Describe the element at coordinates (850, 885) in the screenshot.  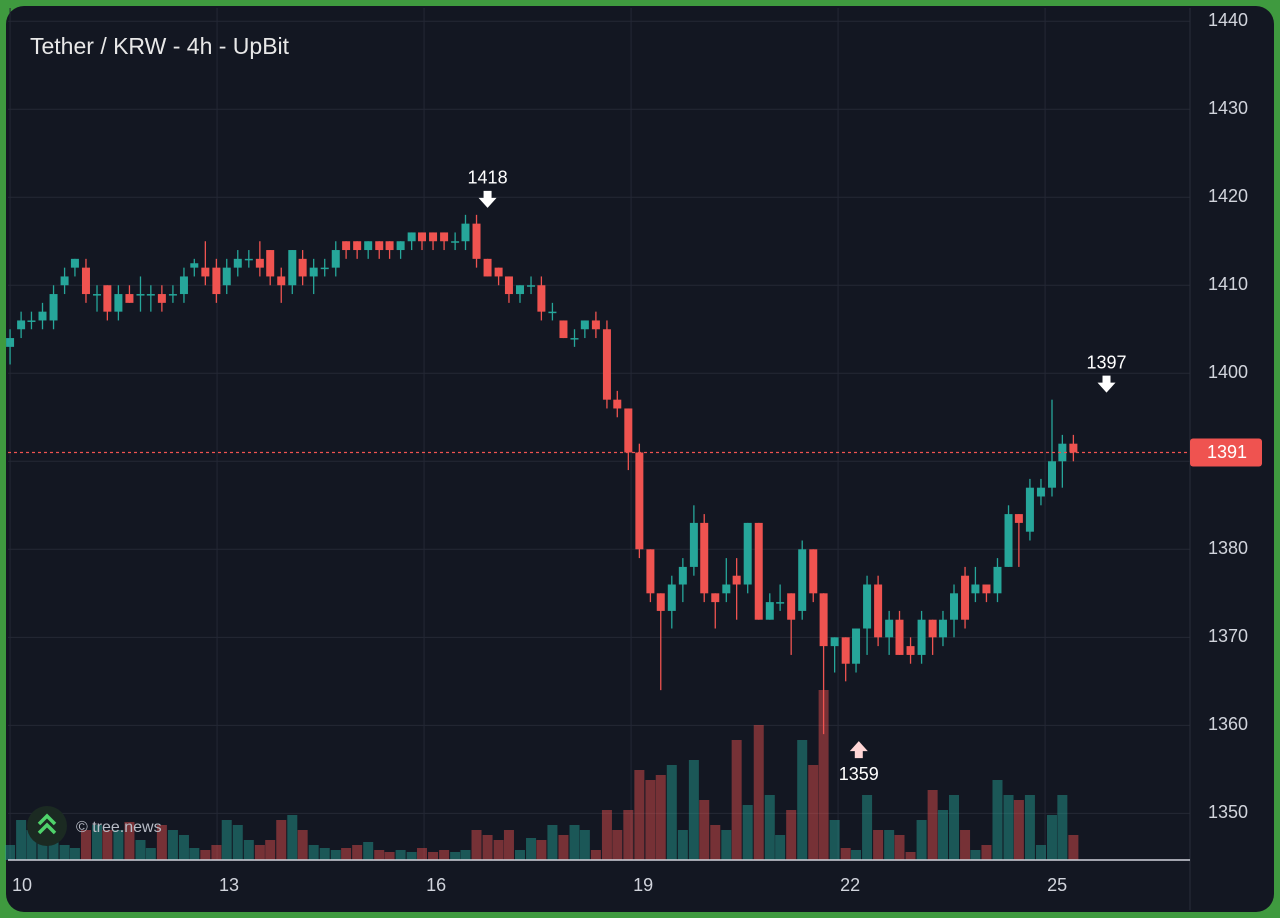
I see `x-tick-label: 22` at that location.